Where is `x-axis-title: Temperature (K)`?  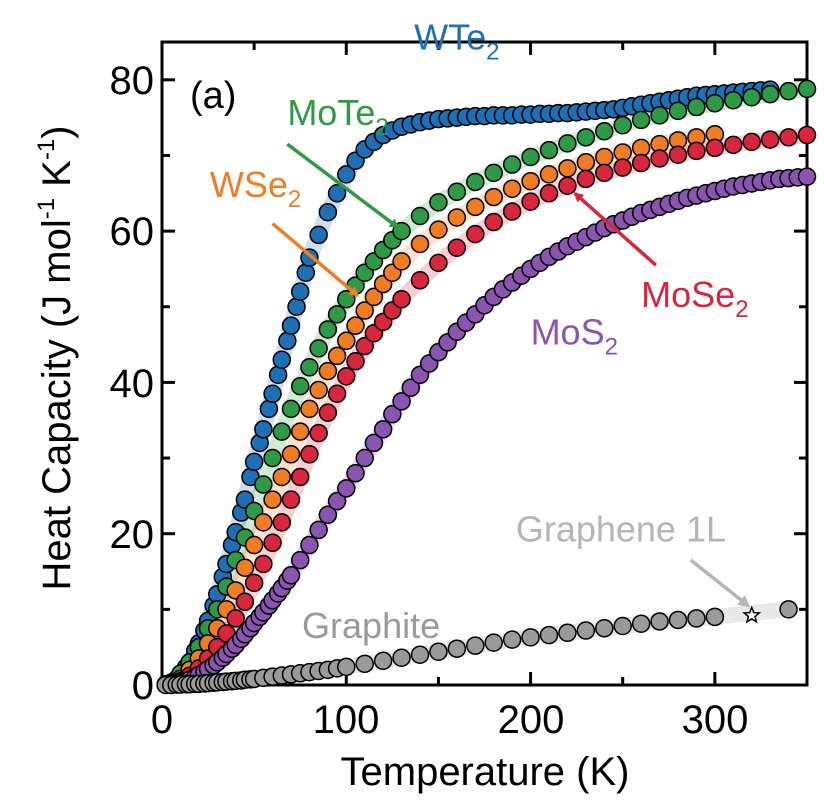
x-axis-title: Temperature (K) is located at coordinates (485, 772).